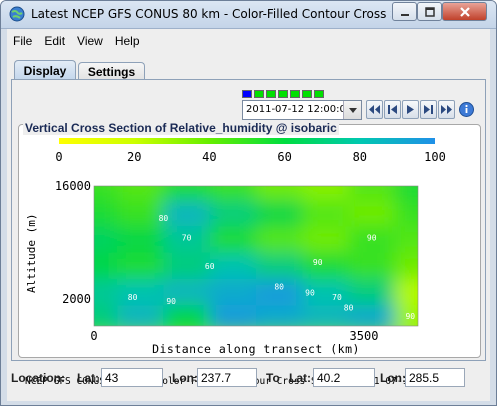 The width and height of the screenshot is (497, 406). What do you see at coordinates (360, 157) in the screenshot?
I see `colorbar-tick-label: 80` at bounding box center [360, 157].